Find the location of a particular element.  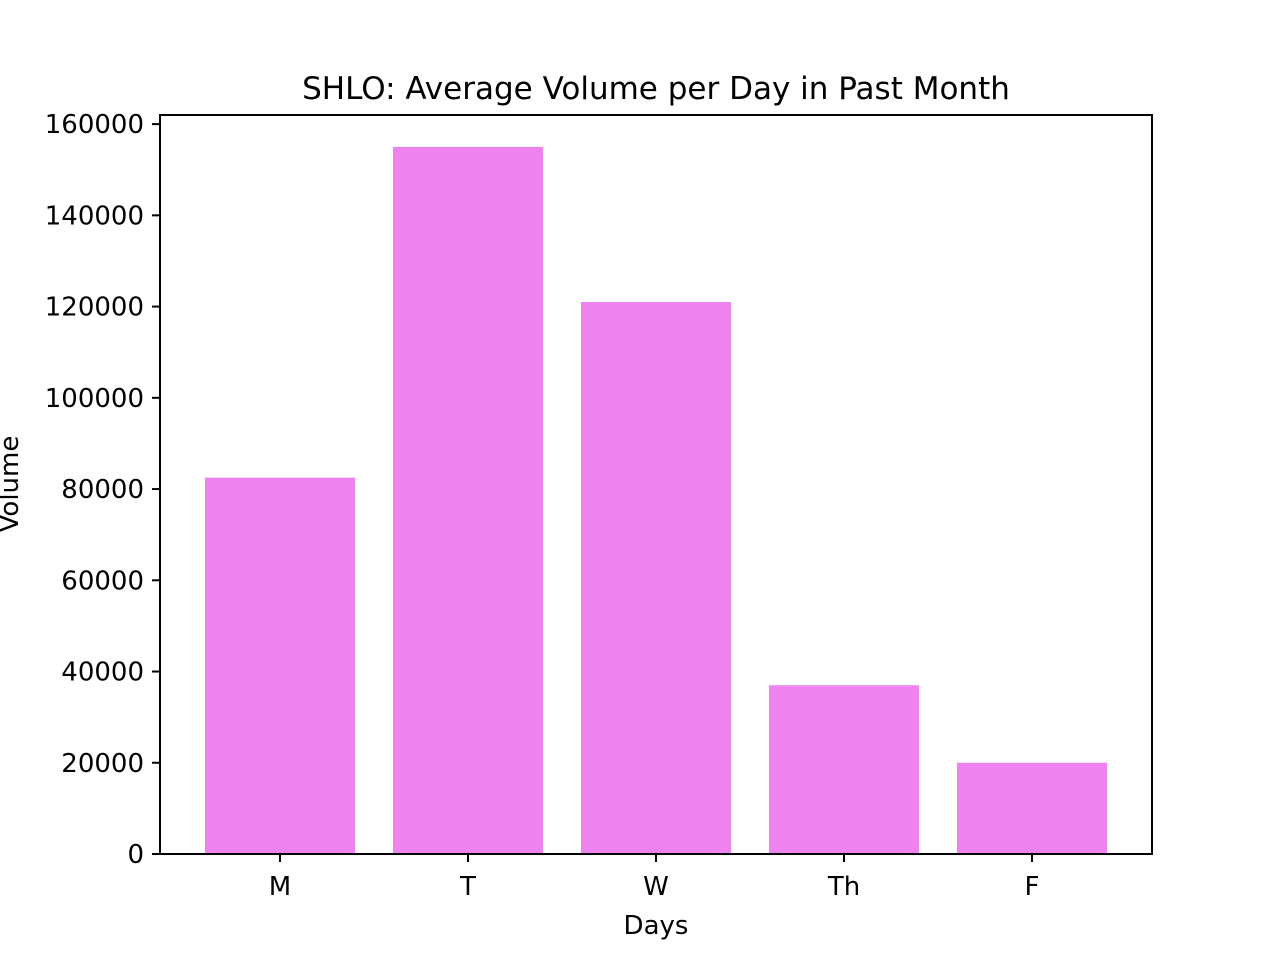

y-tick-label: 160000 is located at coordinates (94, 125).